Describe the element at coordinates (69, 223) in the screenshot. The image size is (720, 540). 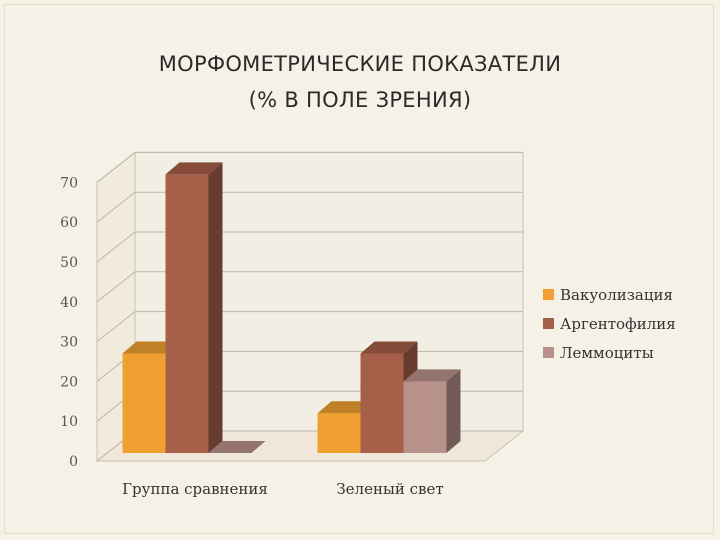
I see `y-tick-label: 60` at that location.